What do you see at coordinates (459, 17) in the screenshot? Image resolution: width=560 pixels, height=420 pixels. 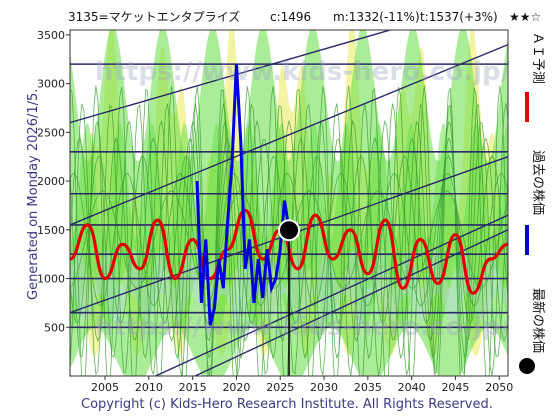 I see `header-t: t:1537(+3%)` at bounding box center [459, 17].